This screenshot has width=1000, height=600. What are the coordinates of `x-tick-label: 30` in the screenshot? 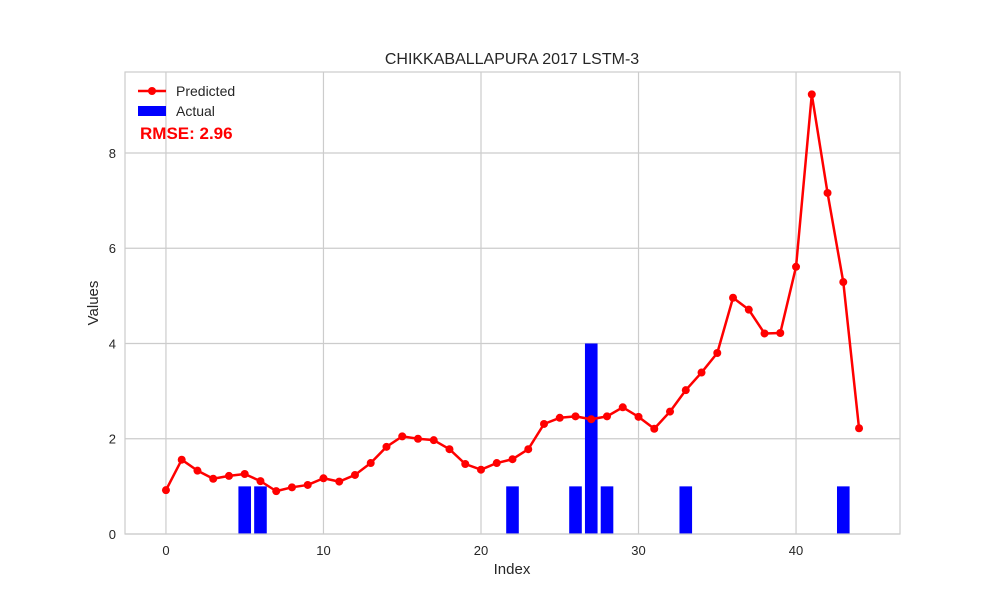 It's located at (638, 550).